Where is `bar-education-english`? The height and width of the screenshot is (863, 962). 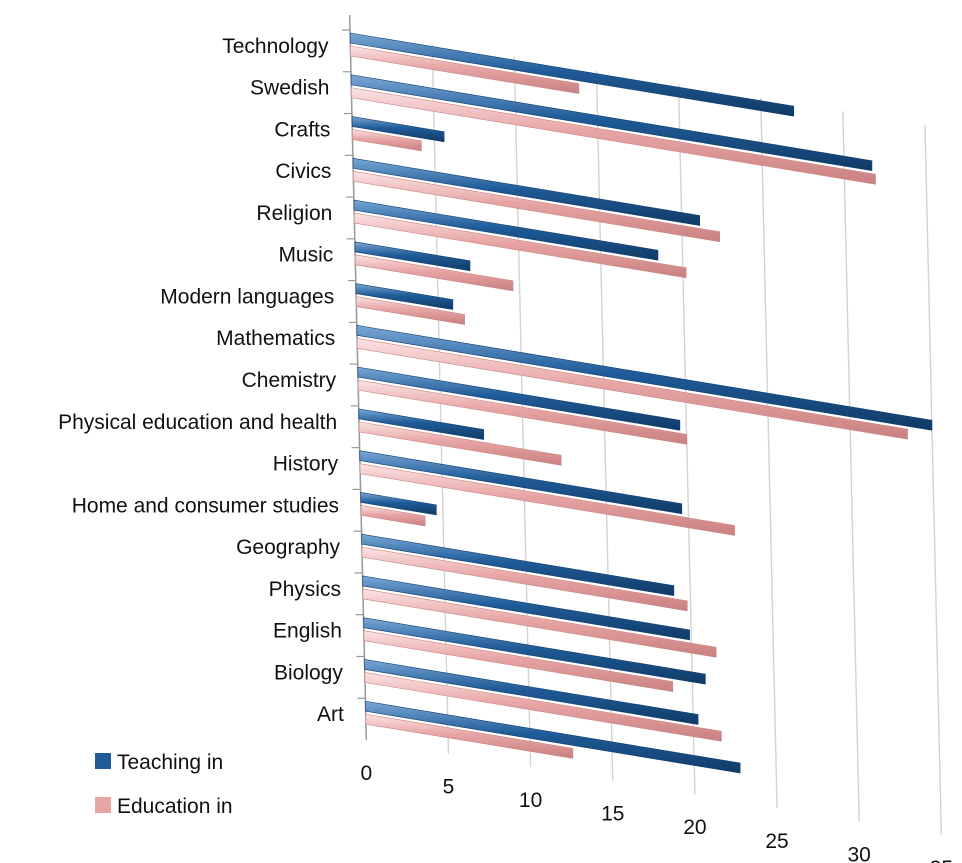
bar-education-english is located at coordinates (518, 661).